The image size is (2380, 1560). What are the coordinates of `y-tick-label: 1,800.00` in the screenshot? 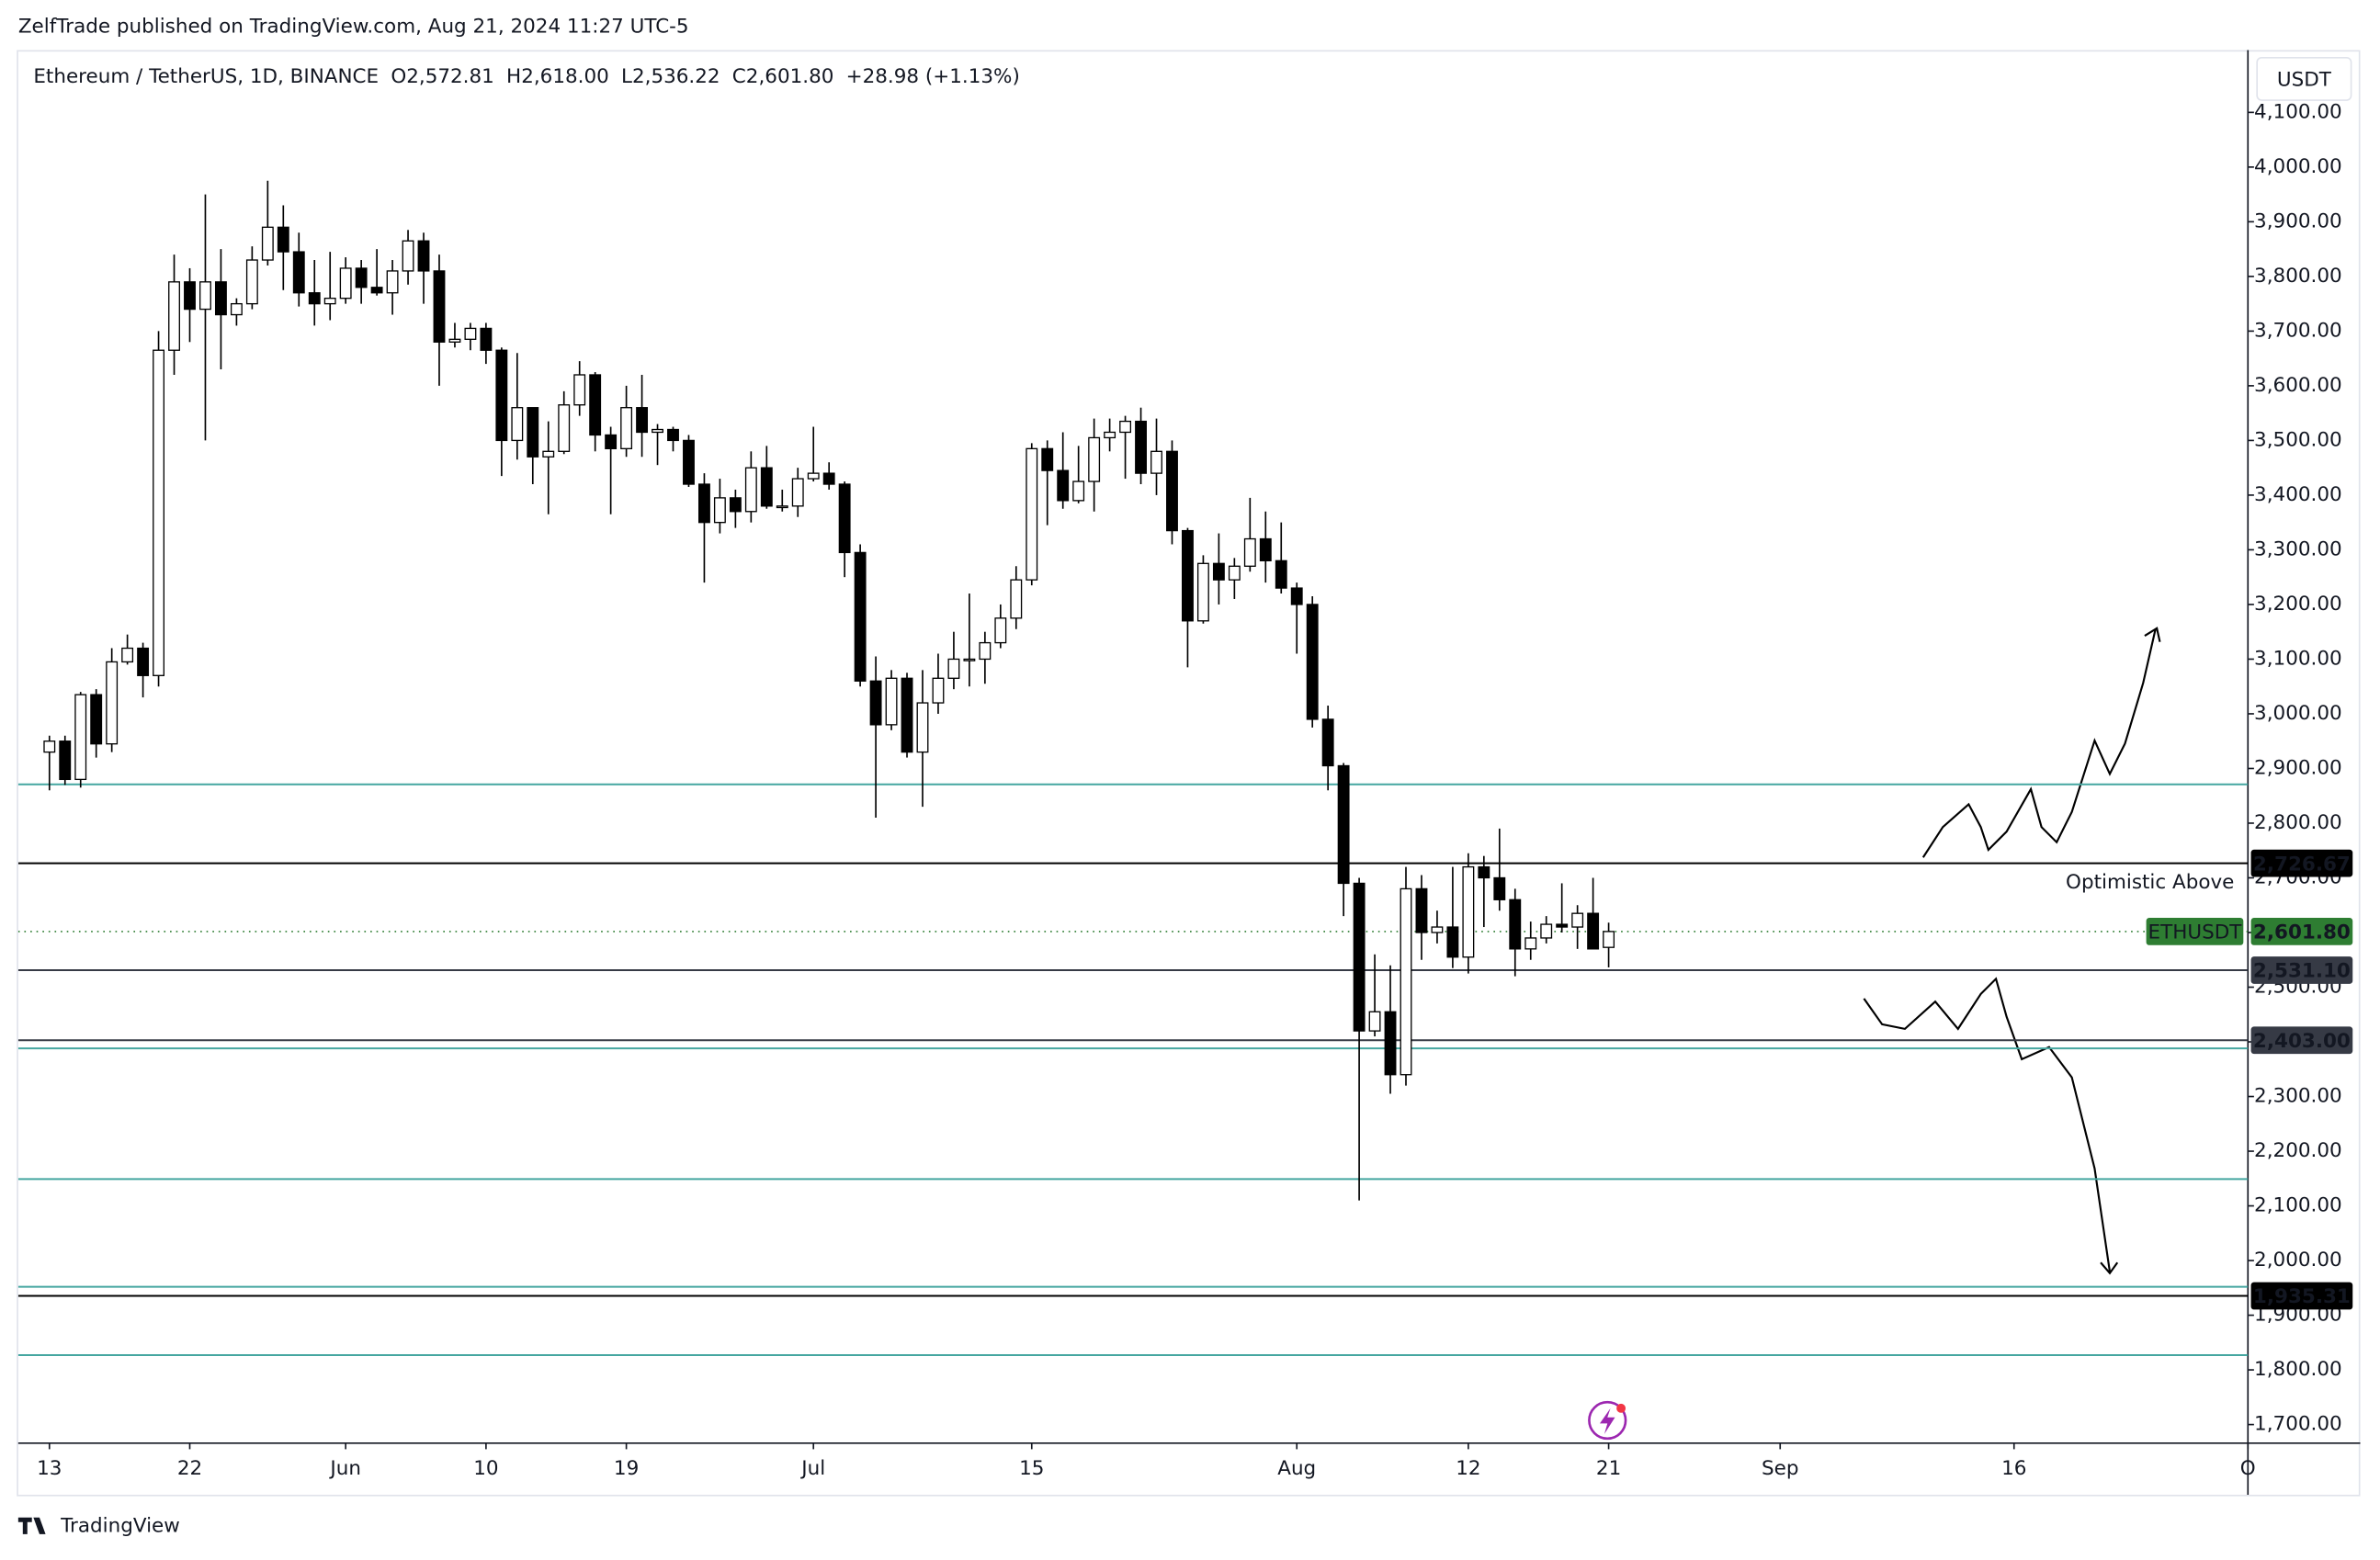 It's located at (2298, 1369).